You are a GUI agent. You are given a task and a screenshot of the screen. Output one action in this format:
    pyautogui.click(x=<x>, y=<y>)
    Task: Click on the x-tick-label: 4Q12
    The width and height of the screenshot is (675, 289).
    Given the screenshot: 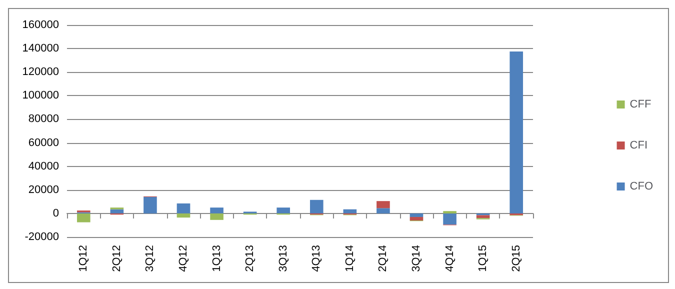 What is the action you would take?
    pyautogui.click(x=184, y=258)
    